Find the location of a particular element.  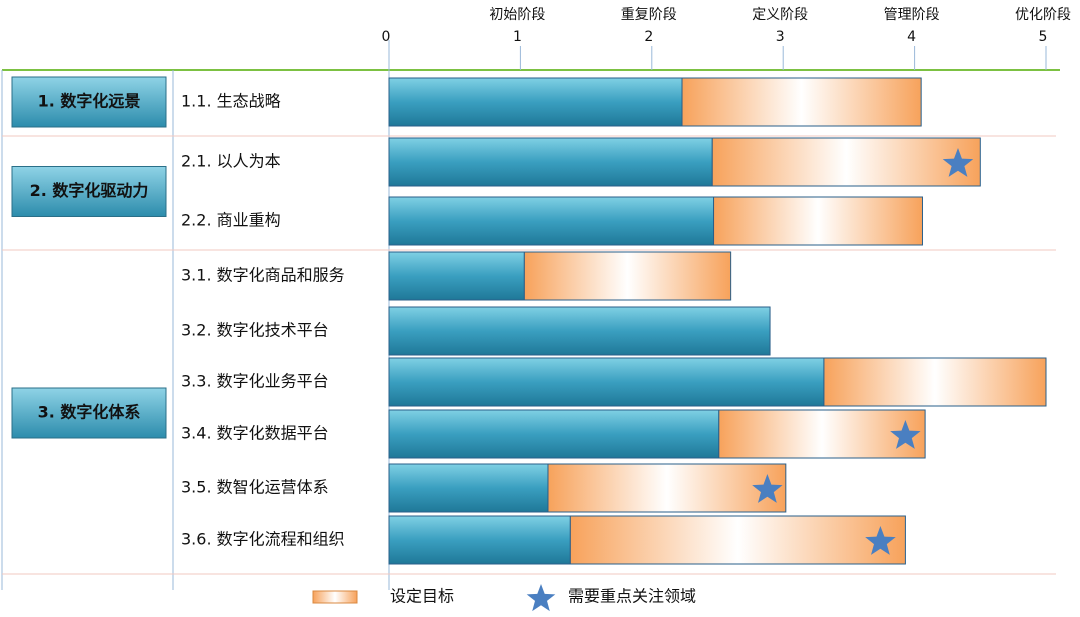

x-tick-label: 1 is located at coordinates (517, 37).